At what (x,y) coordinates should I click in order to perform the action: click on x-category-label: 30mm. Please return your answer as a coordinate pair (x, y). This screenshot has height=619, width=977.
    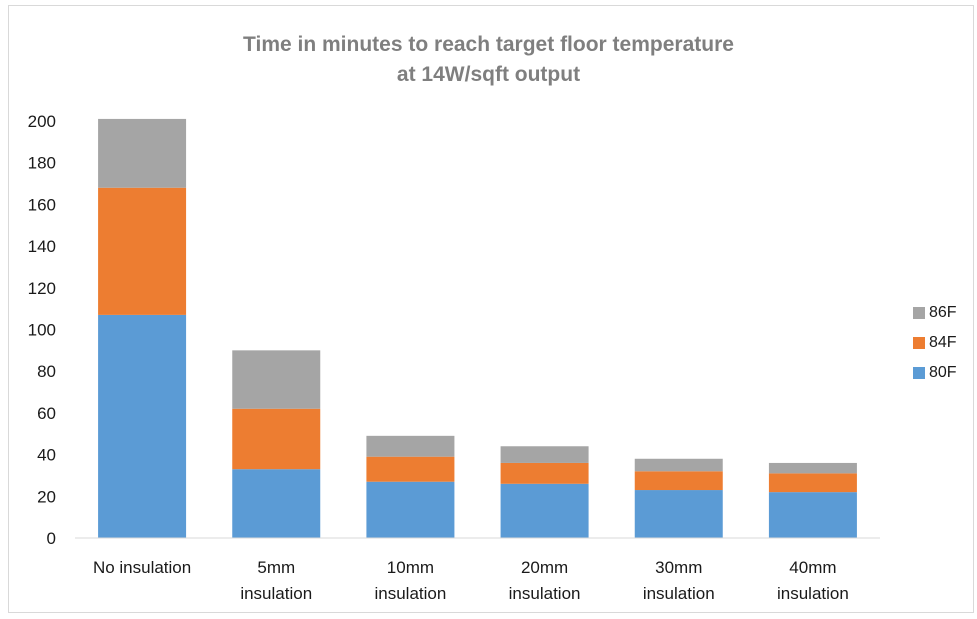
    Looking at the image, I should click on (678, 567).